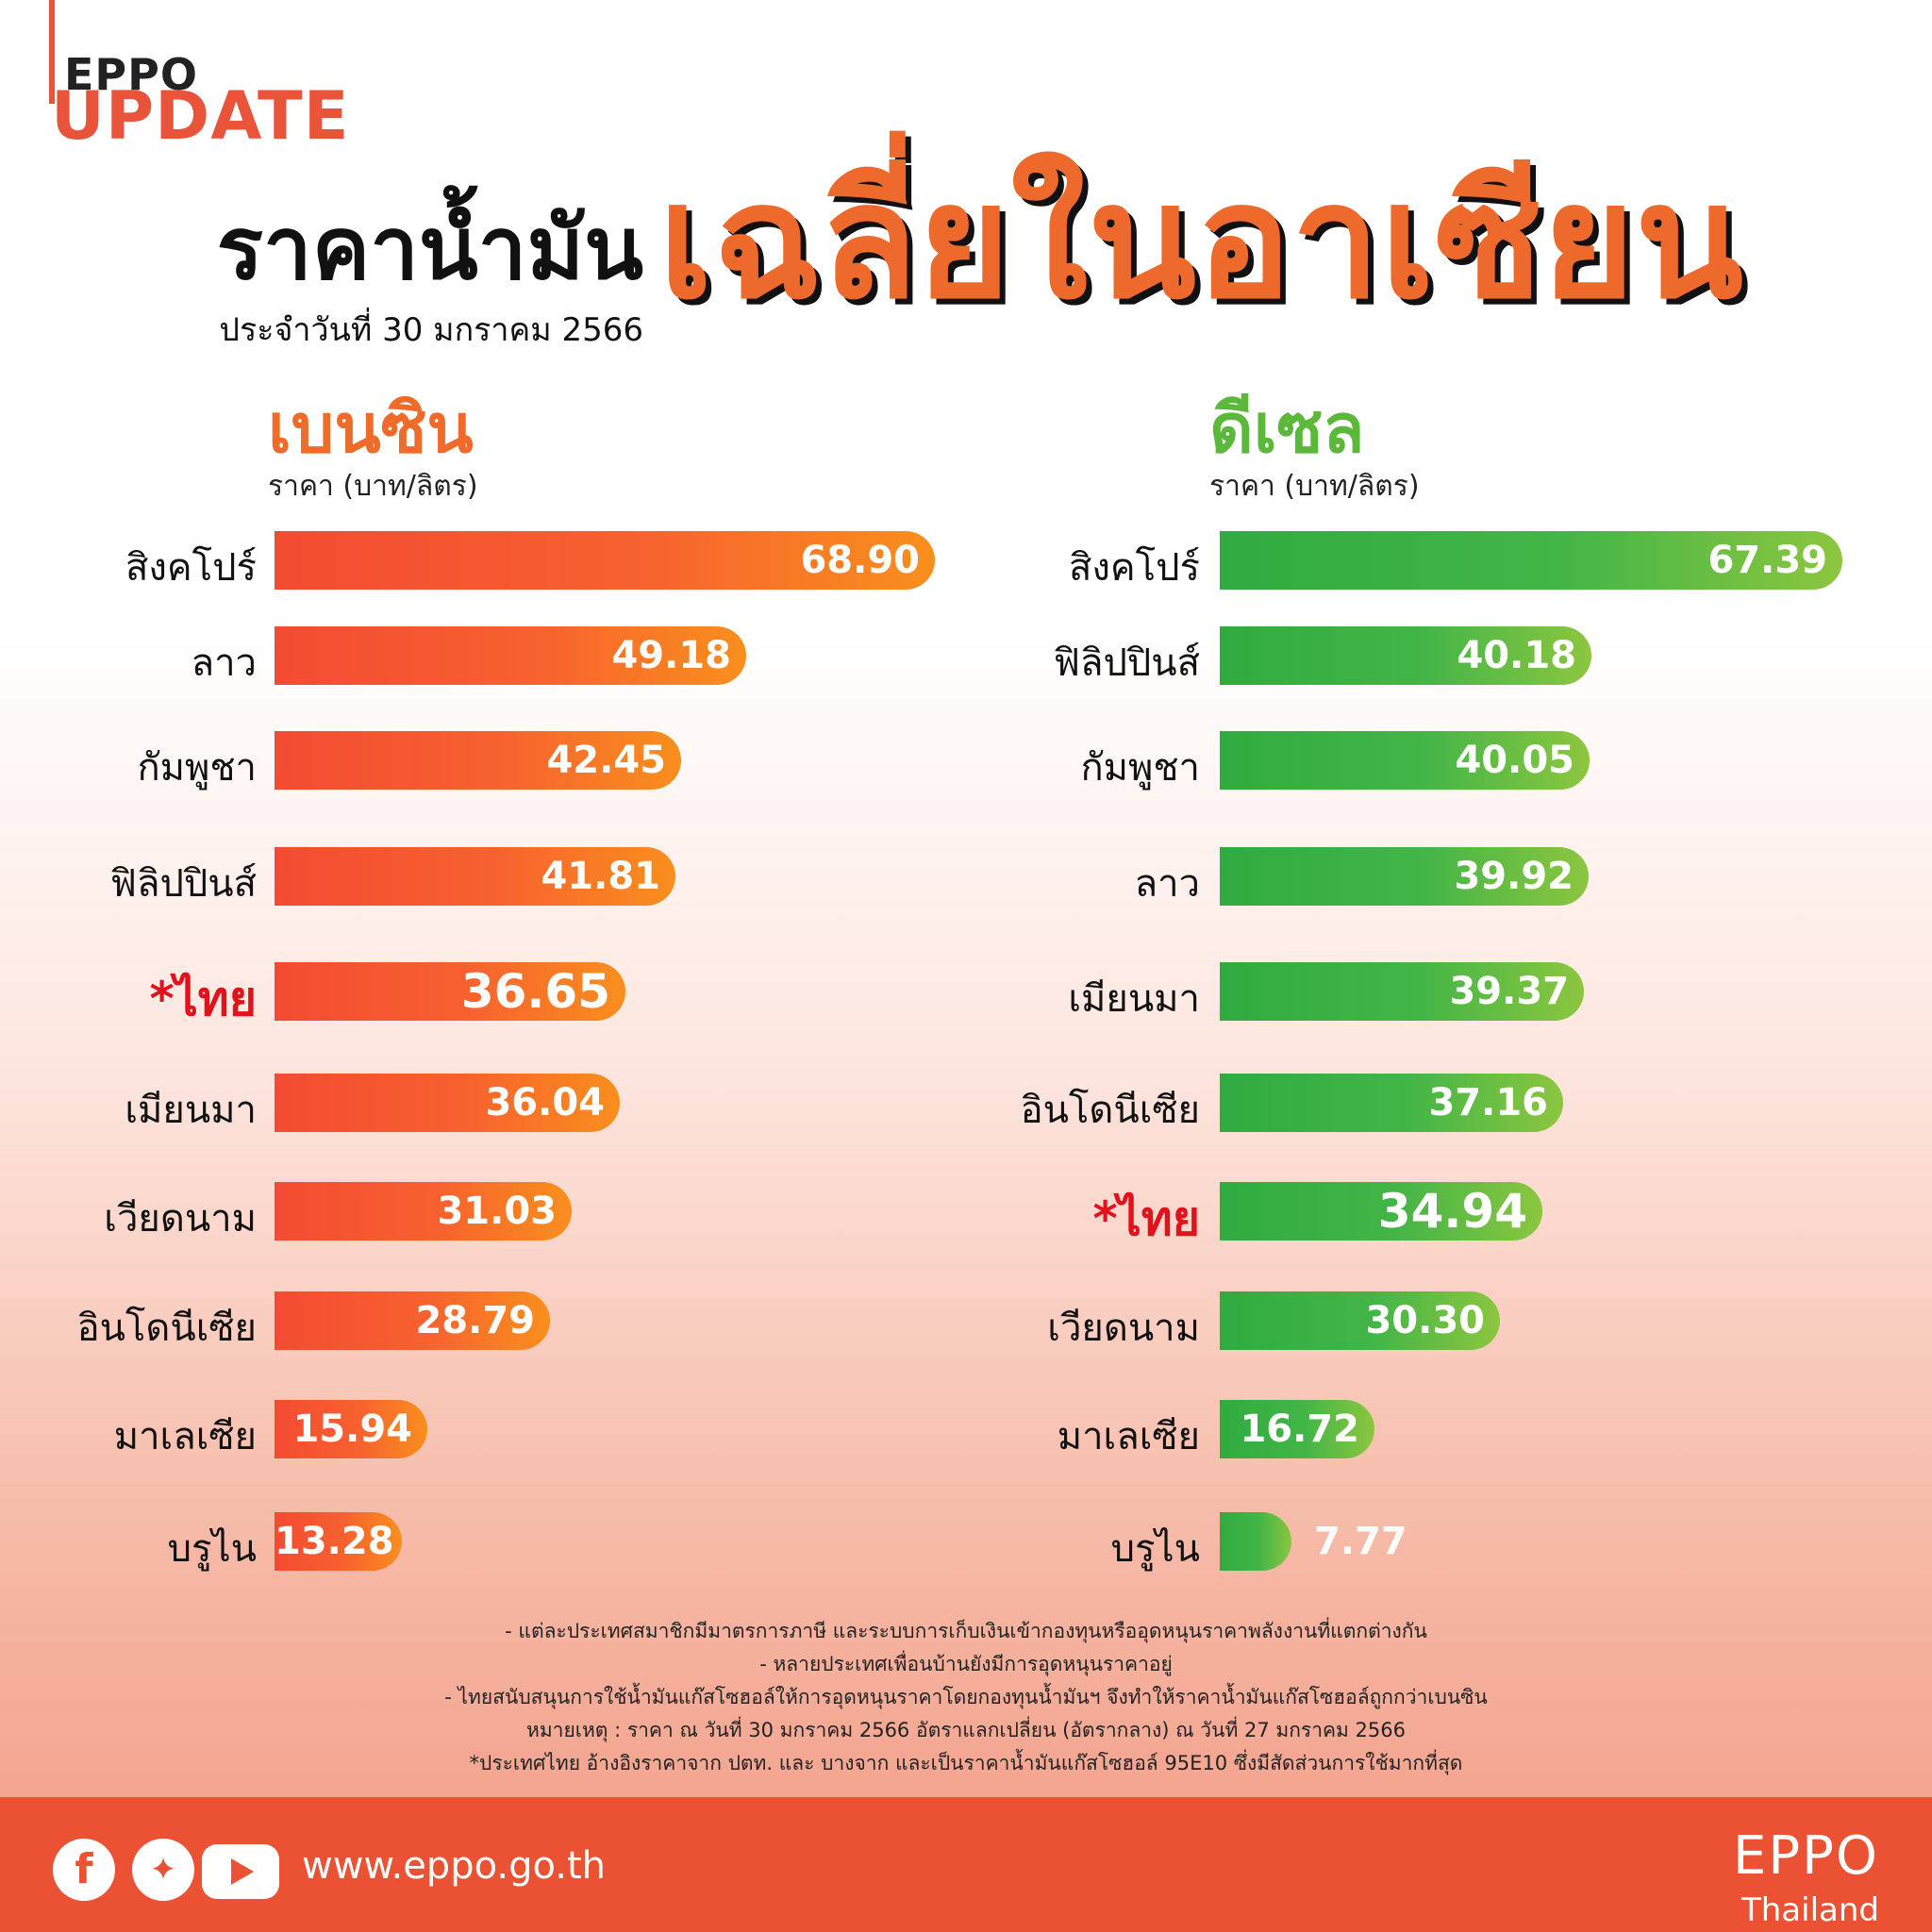  What do you see at coordinates (600, 877) in the screenshot?
I see `benzin-value-label: 41.81` at bounding box center [600, 877].